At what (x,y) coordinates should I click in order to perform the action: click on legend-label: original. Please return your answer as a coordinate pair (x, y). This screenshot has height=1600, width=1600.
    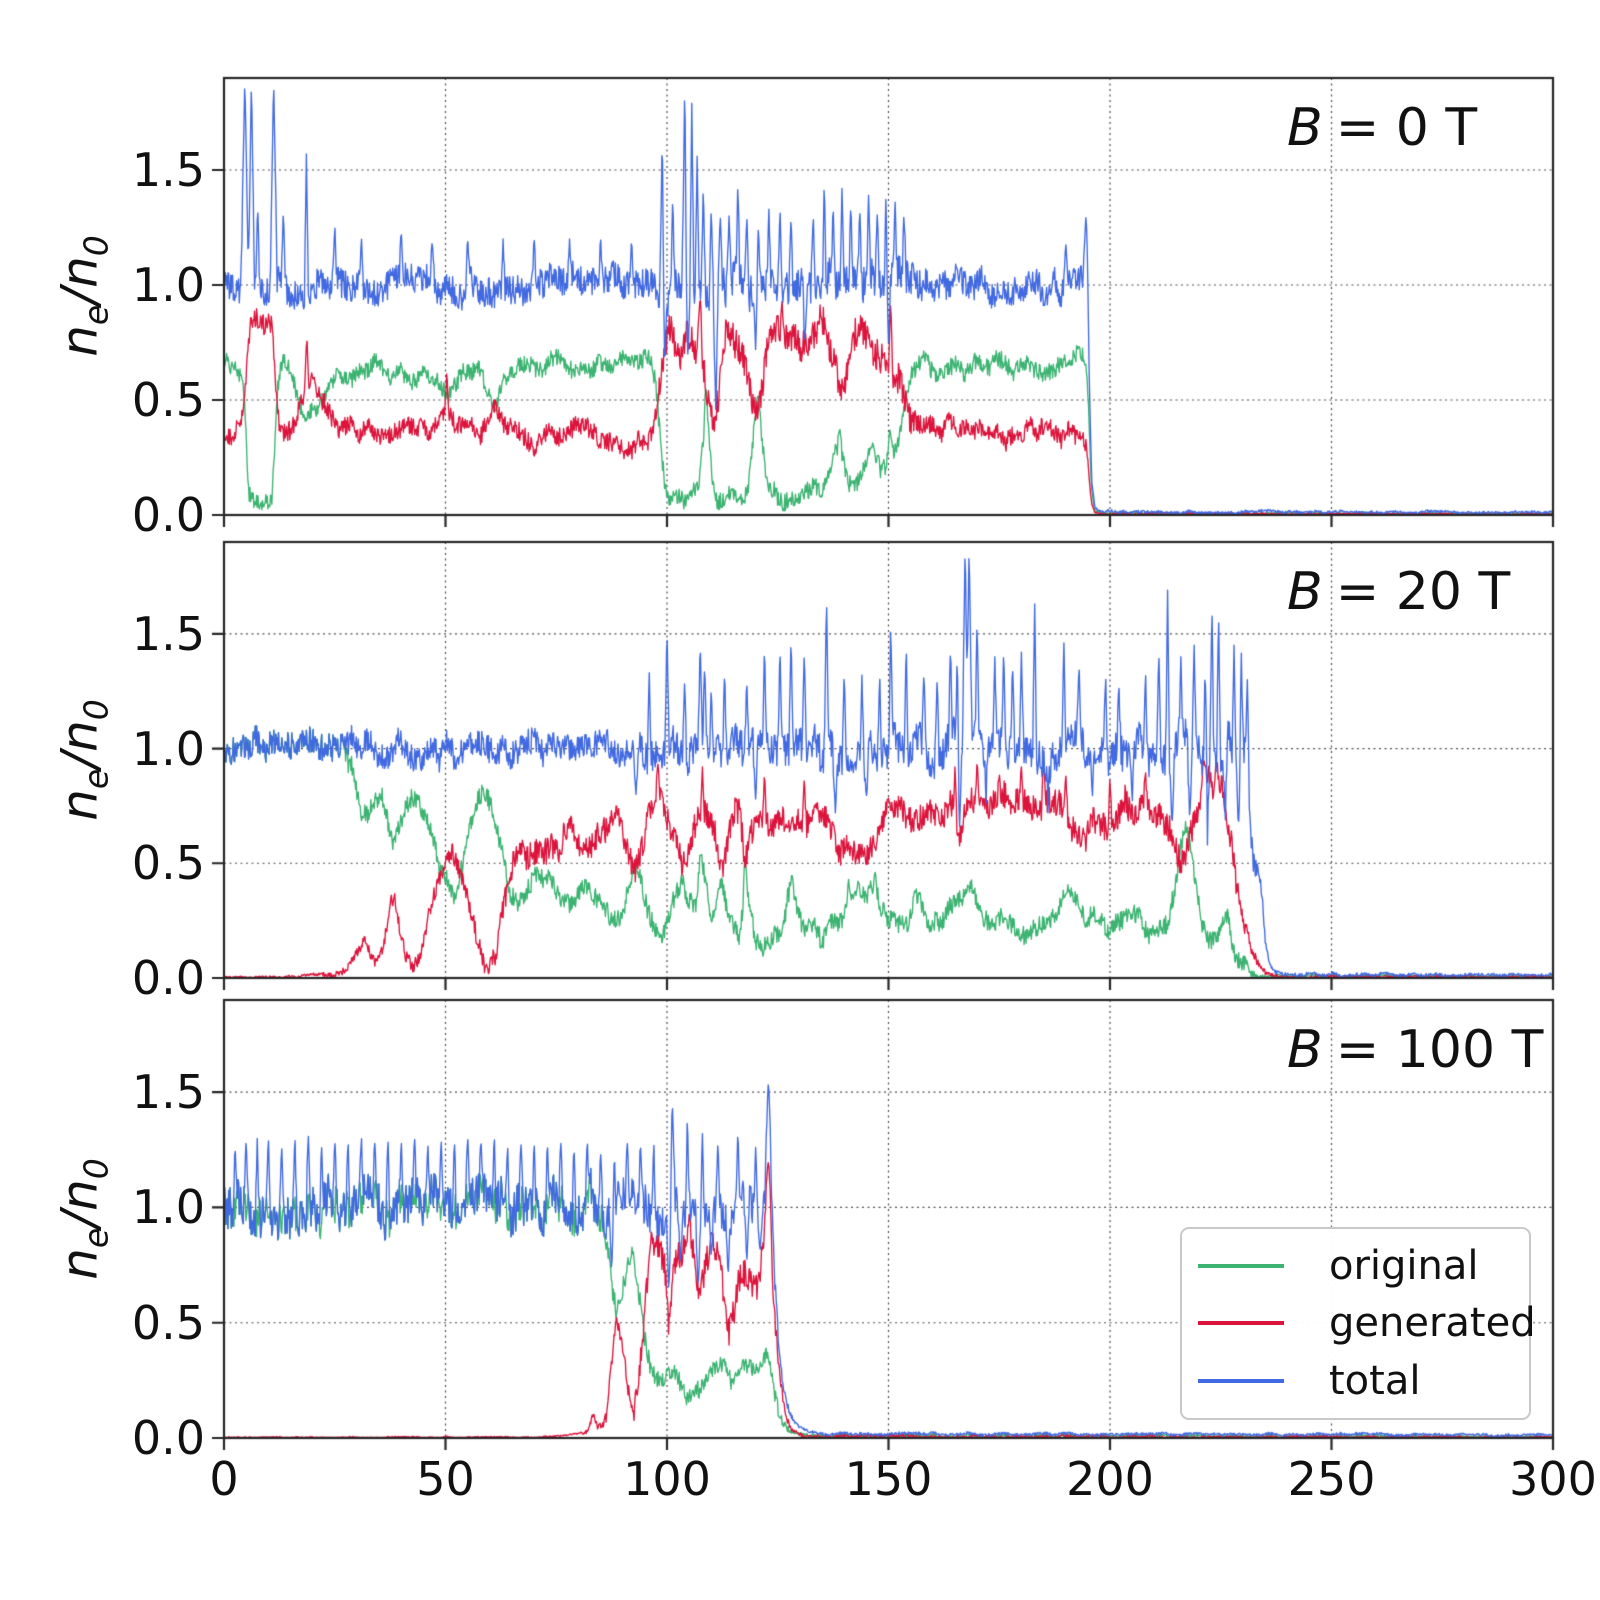
    Looking at the image, I should click on (1404, 1265).